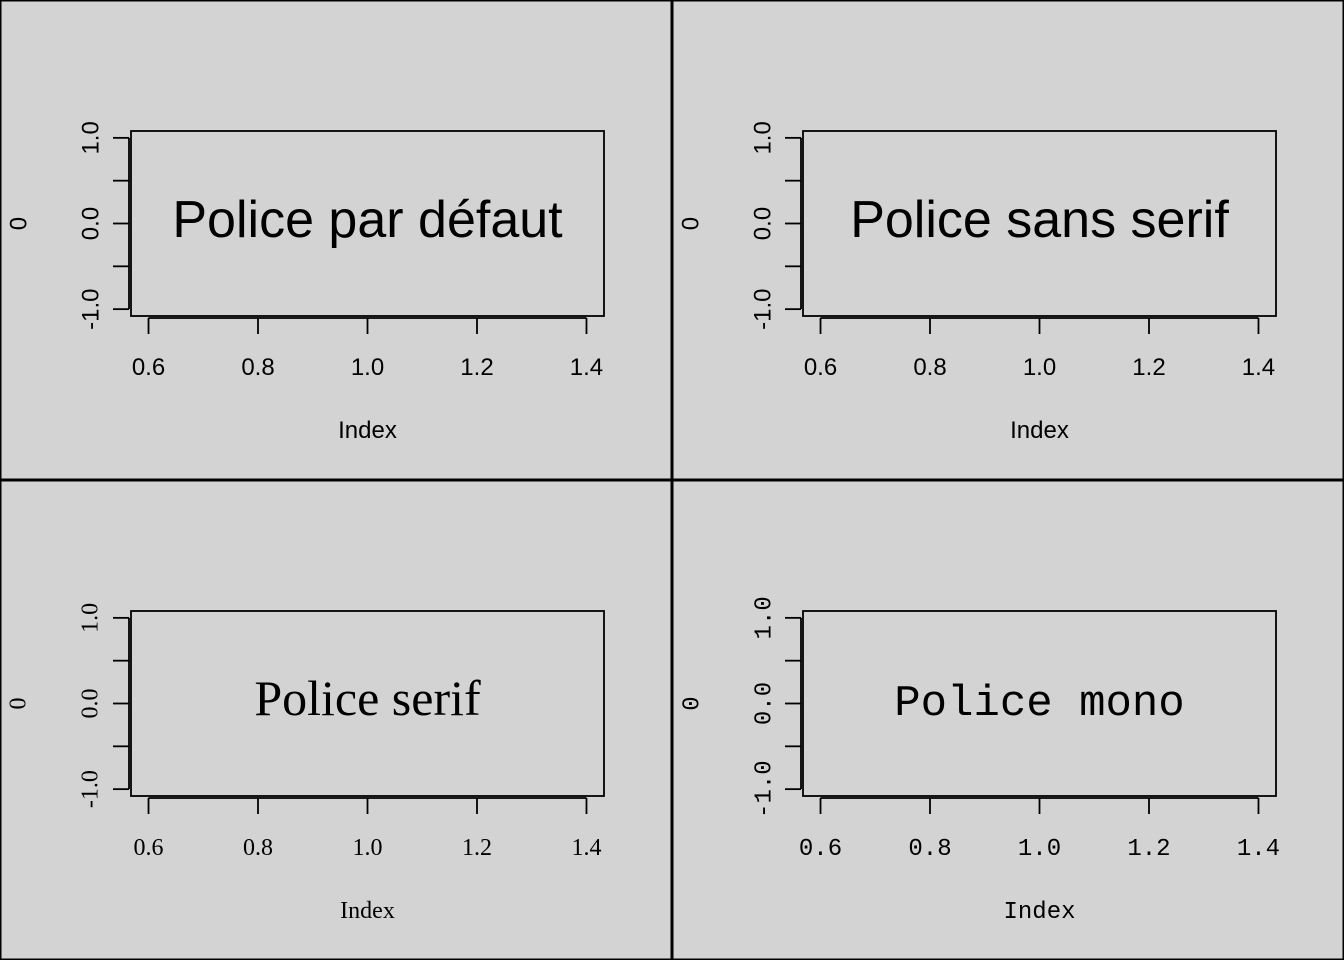  I want to click on annotation-text: Police mono, so click(1039, 704).